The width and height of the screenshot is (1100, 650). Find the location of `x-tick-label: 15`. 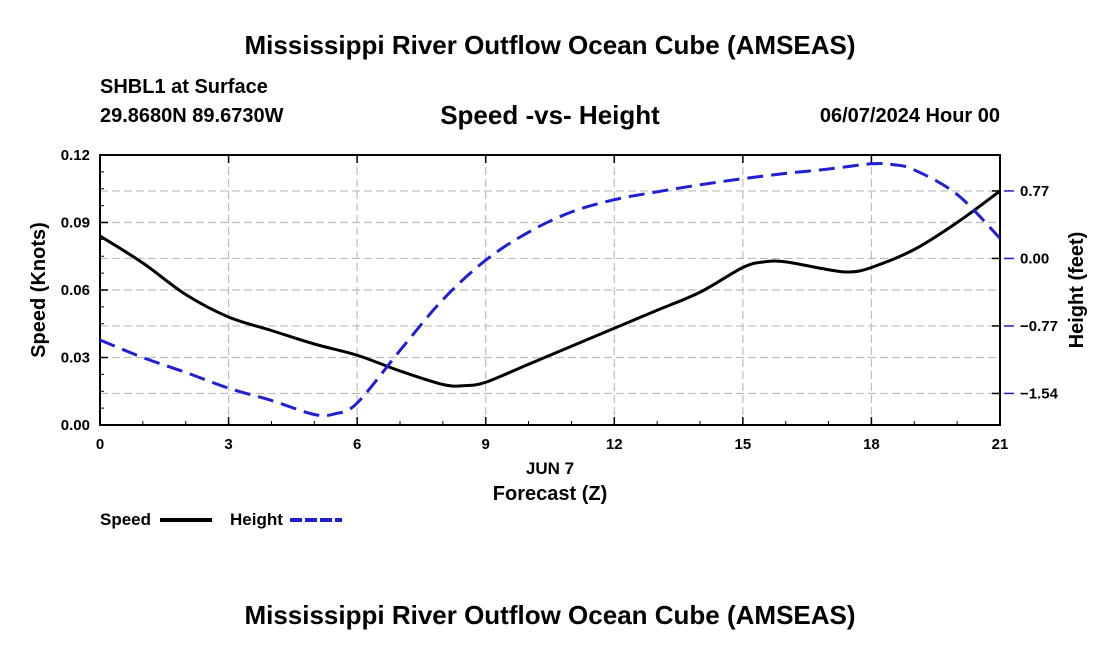

x-tick-label: 15 is located at coordinates (743, 444).